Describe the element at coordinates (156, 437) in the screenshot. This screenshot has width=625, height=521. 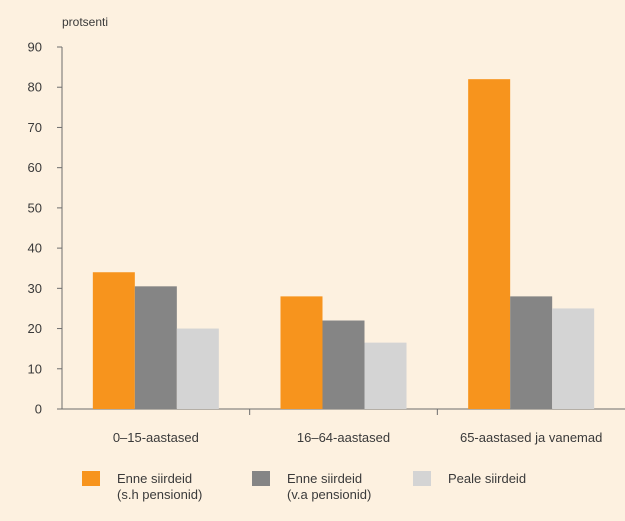
I see `x-category-label: 0–15-aastased` at that location.